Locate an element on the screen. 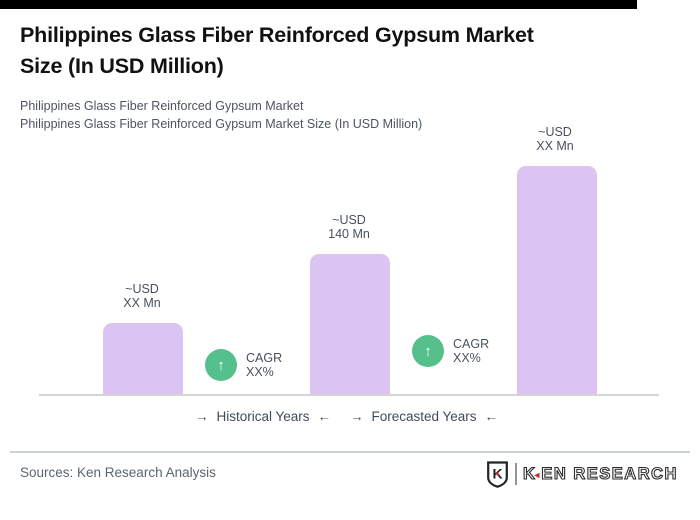 The image size is (700, 520). logo-divider is located at coordinates (516, 474).